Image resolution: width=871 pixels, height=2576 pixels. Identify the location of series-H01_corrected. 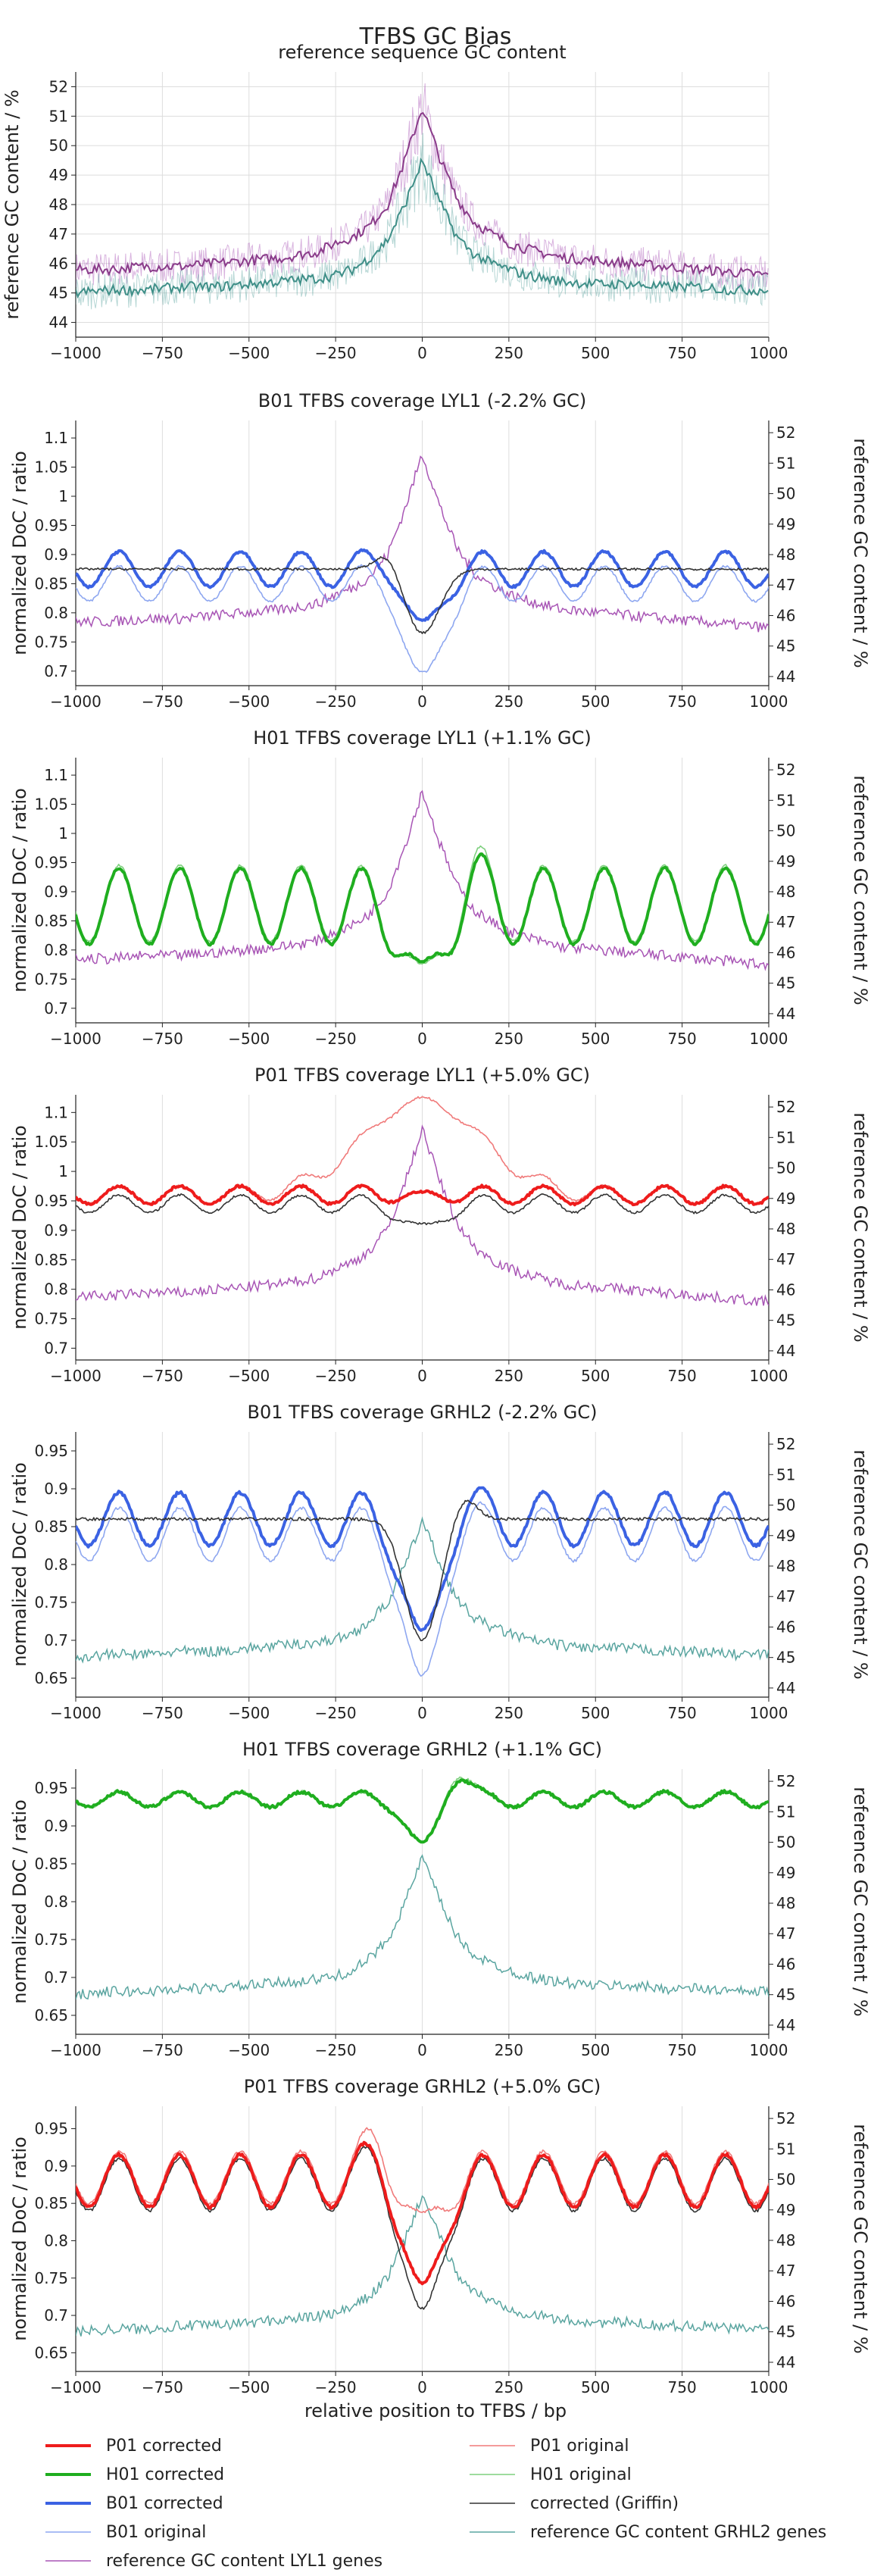
(423, 1811).